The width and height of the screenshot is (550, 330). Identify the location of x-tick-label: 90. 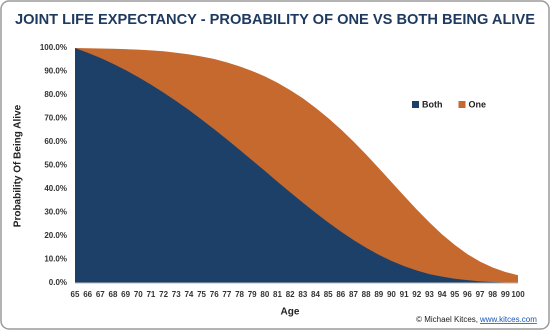
(391, 294).